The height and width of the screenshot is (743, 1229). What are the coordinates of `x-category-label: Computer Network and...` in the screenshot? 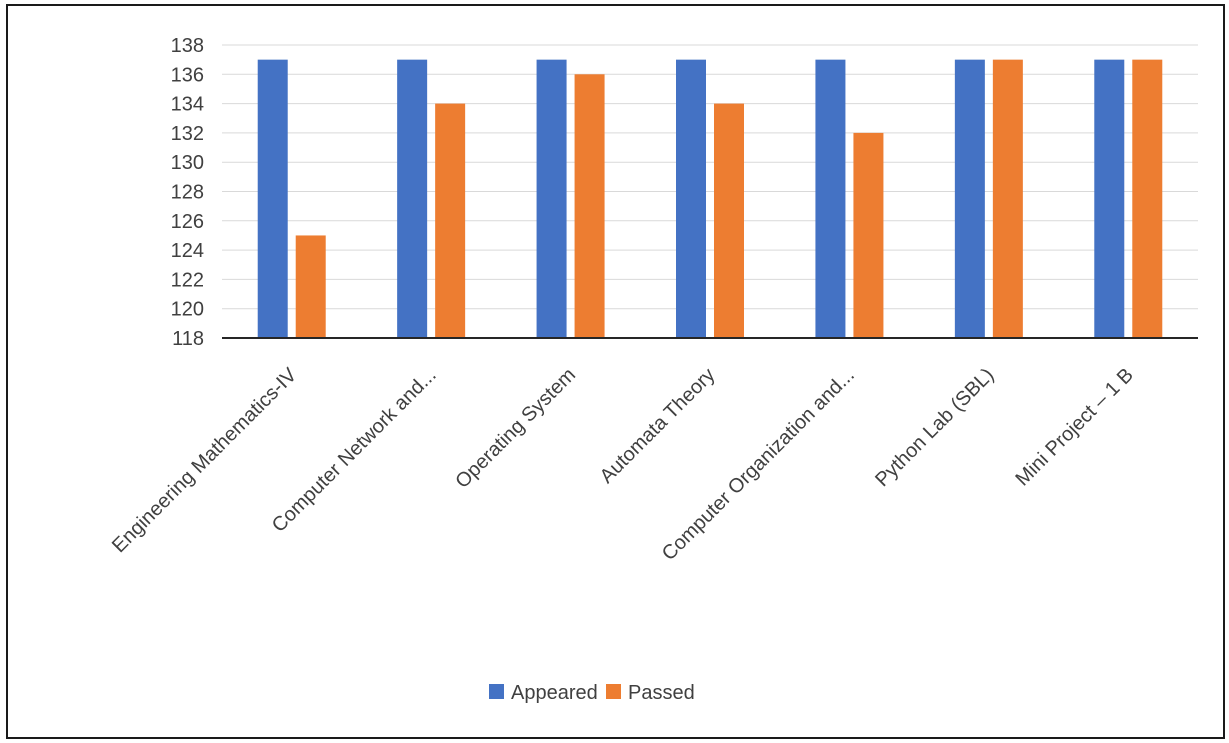 It's located at (354, 450).